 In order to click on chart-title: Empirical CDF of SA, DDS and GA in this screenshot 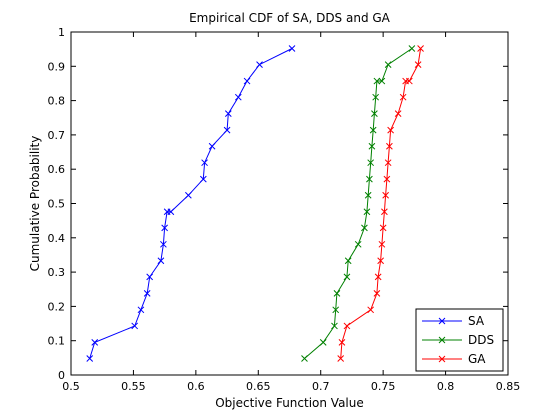, I will do `click(290, 18)`.